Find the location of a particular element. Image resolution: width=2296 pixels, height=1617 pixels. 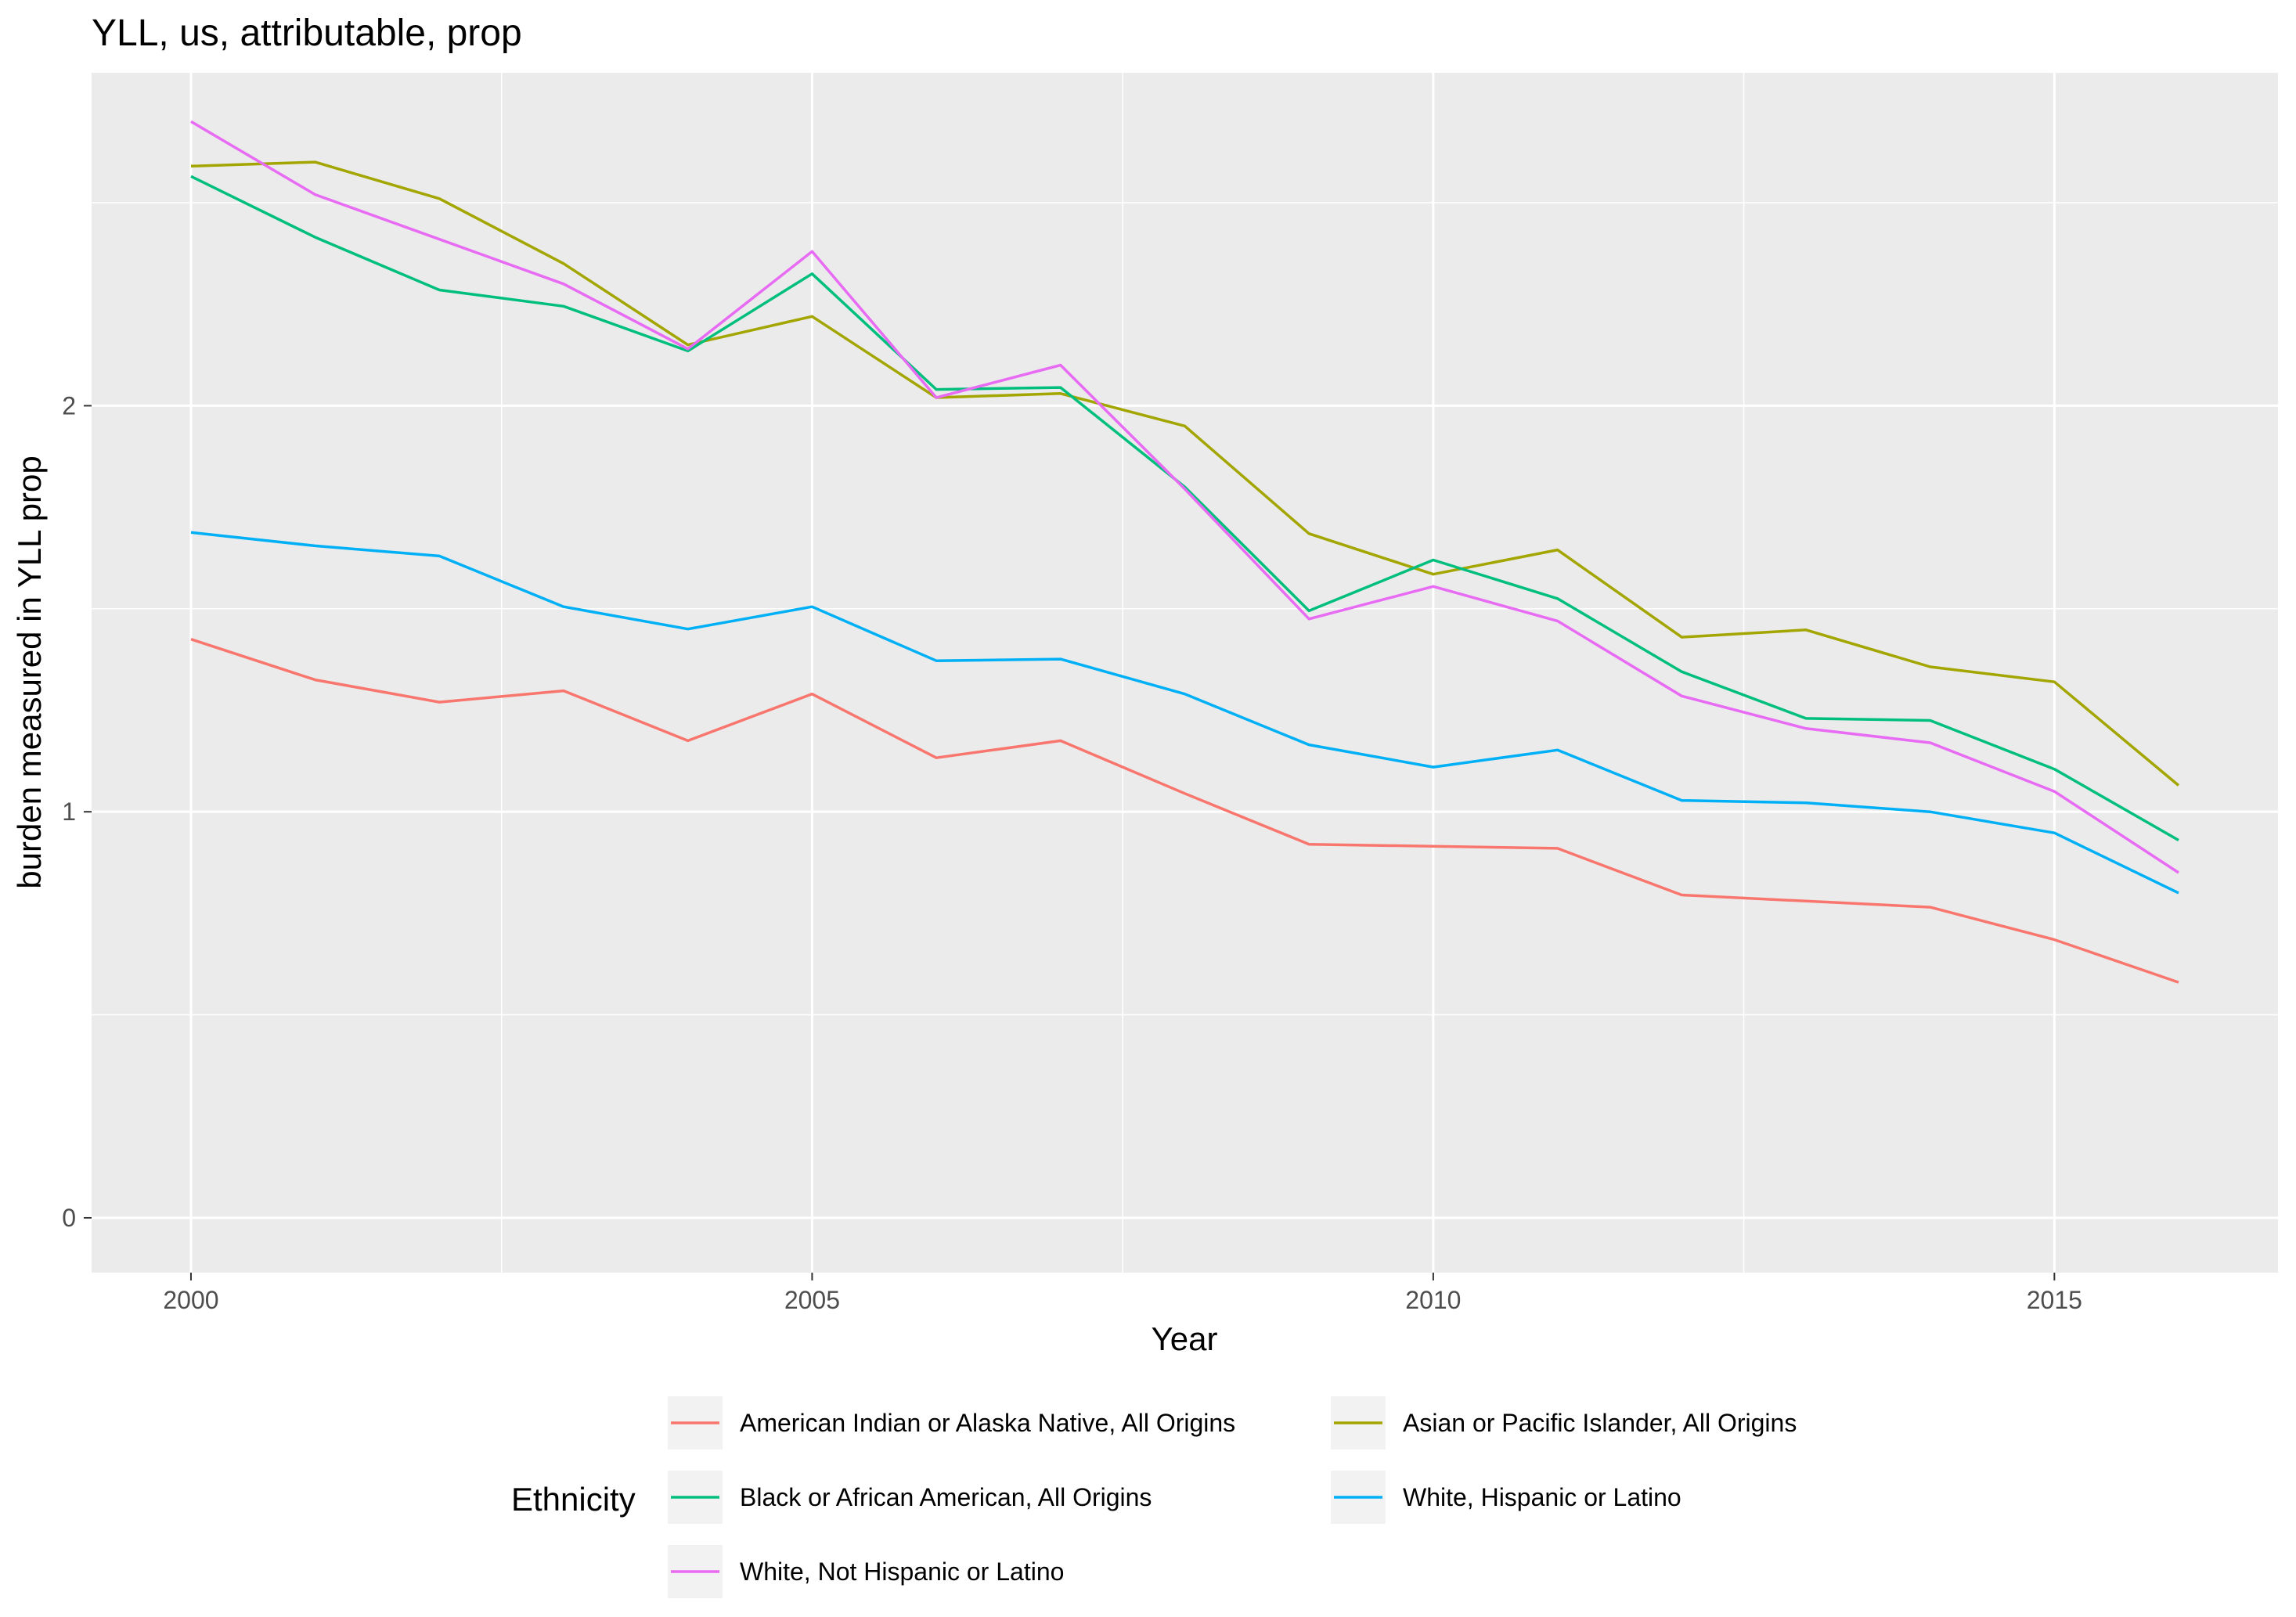

x-tick-label: 2000 is located at coordinates (190, 1300).